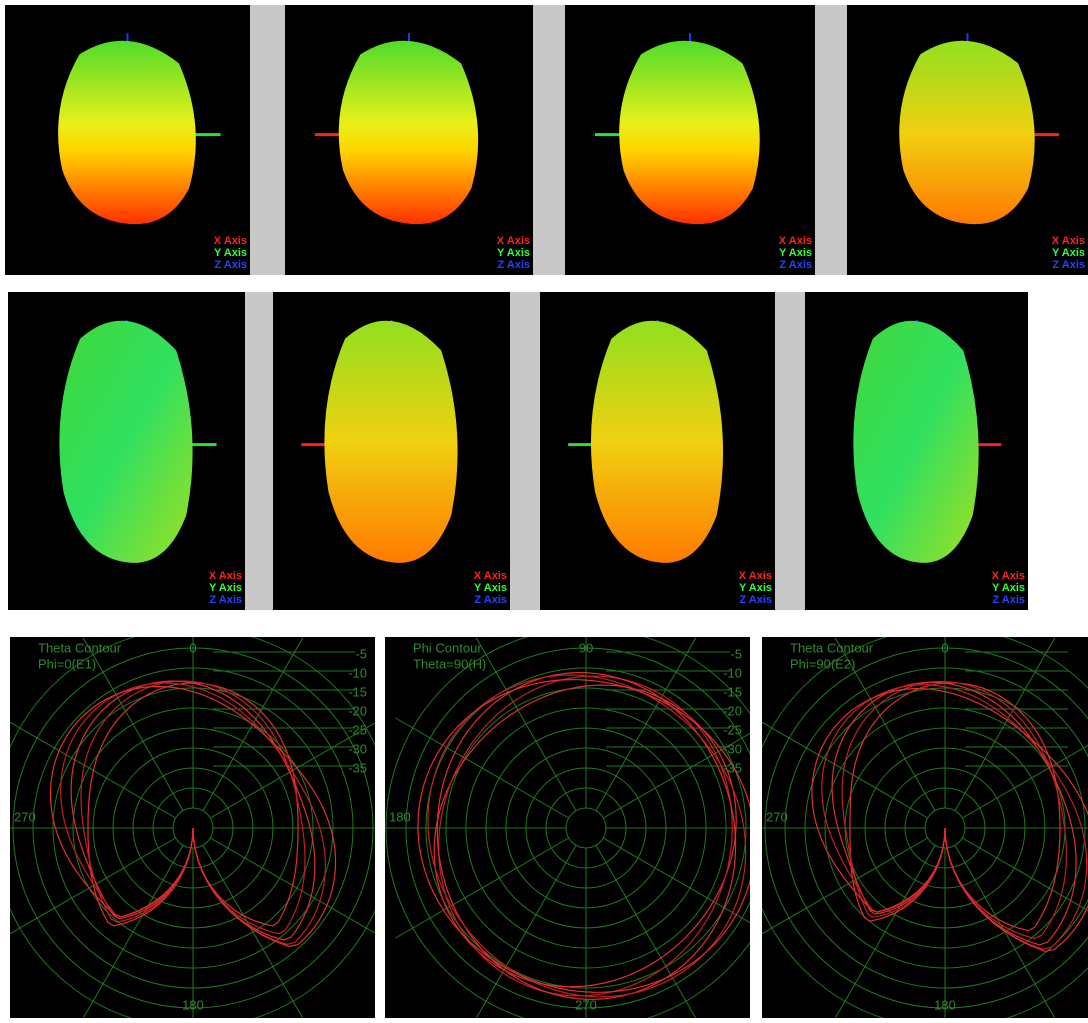  I want to click on plot-subtitle: Theta=90(H), so click(449, 663).